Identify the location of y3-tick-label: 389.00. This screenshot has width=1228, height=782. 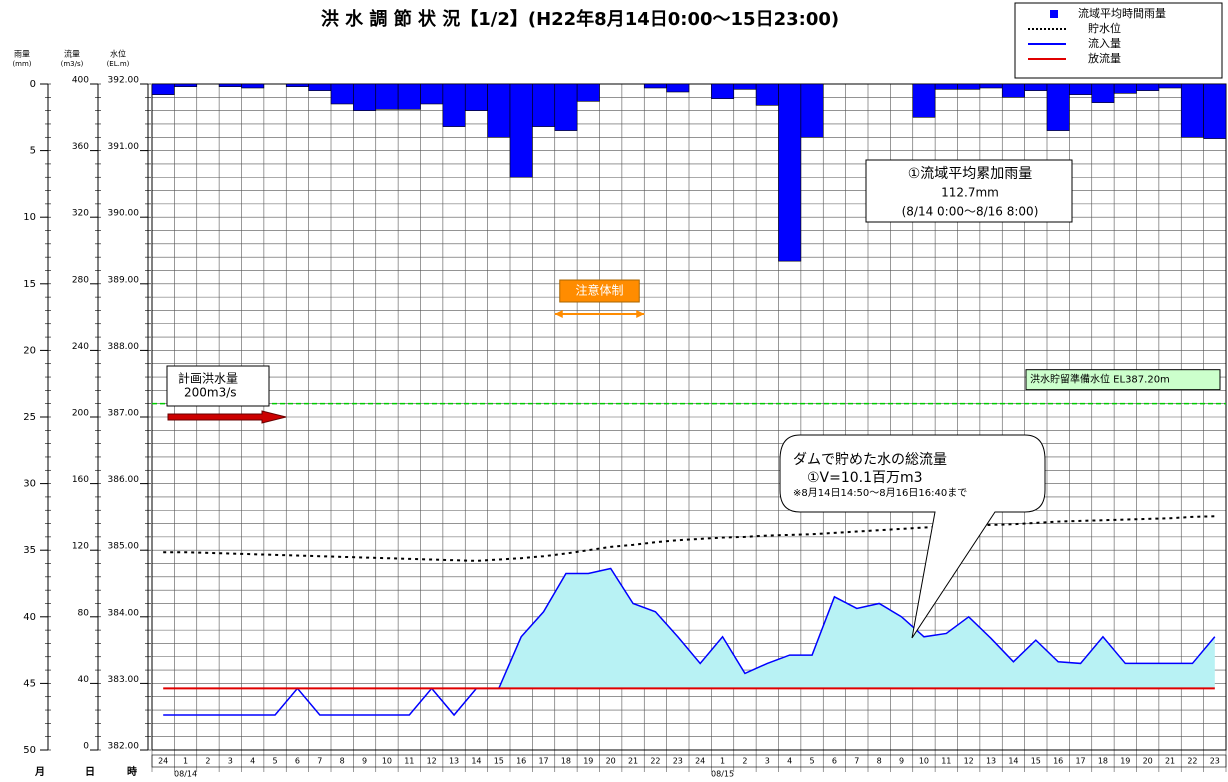
(124, 280).